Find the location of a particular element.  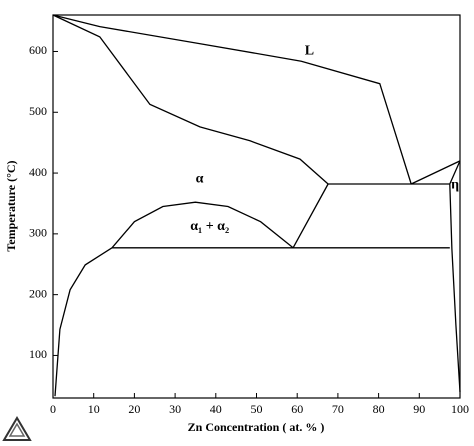

region-label: L is located at coordinates (309, 51).